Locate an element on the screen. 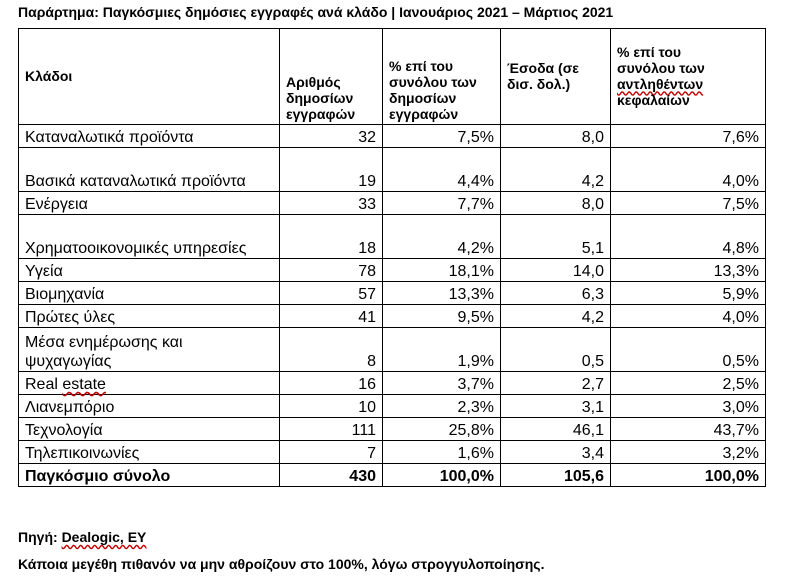 This screenshot has height=583, width=787. cell-sector: Ενέργεια is located at coordinates (149, 203).